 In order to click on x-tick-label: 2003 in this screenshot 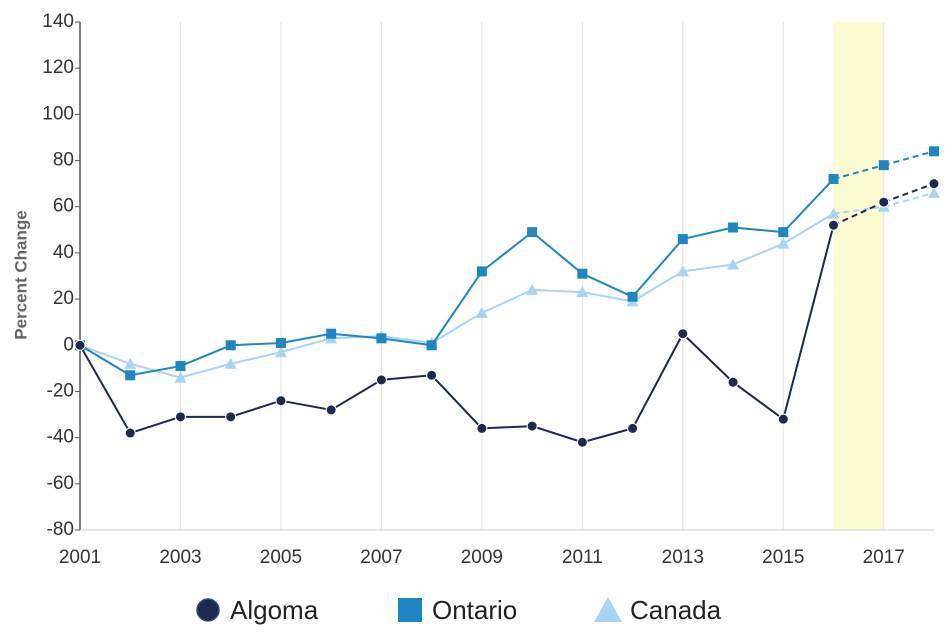, I will do `click(180, 557)`.